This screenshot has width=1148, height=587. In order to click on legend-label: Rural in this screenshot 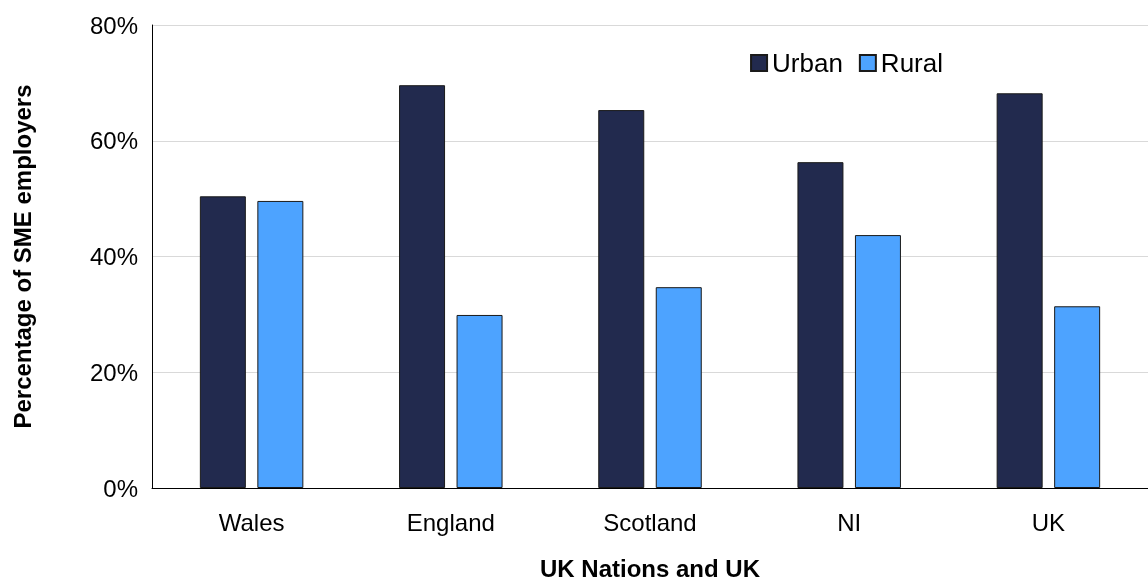, I will do `click(912, 63)`.